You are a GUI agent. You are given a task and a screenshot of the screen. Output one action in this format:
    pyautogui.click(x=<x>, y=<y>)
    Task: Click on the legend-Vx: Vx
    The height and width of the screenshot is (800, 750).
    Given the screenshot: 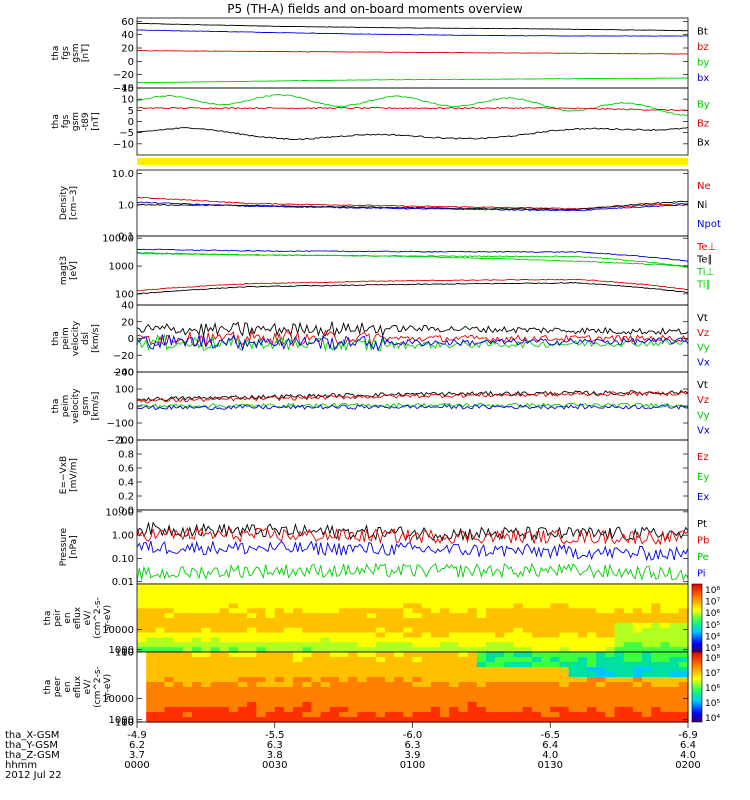 What is the action you would take?
    pyautogui.click(x=703, y=430)
    